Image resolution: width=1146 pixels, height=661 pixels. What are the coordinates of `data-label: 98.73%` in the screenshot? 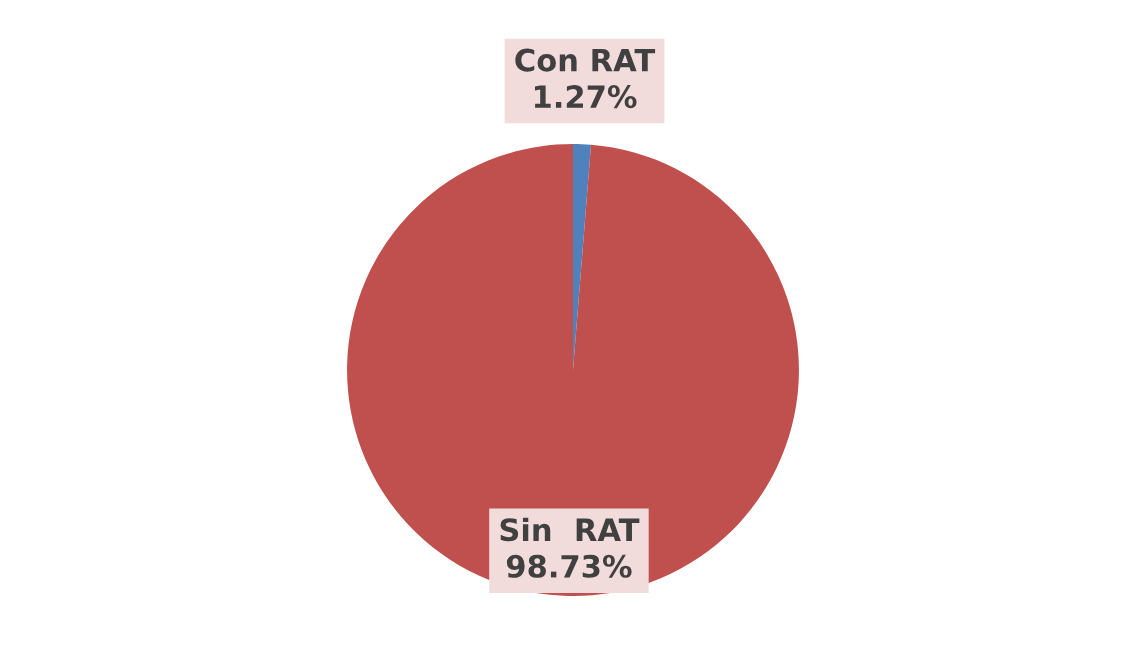 It's located at (569, 566).